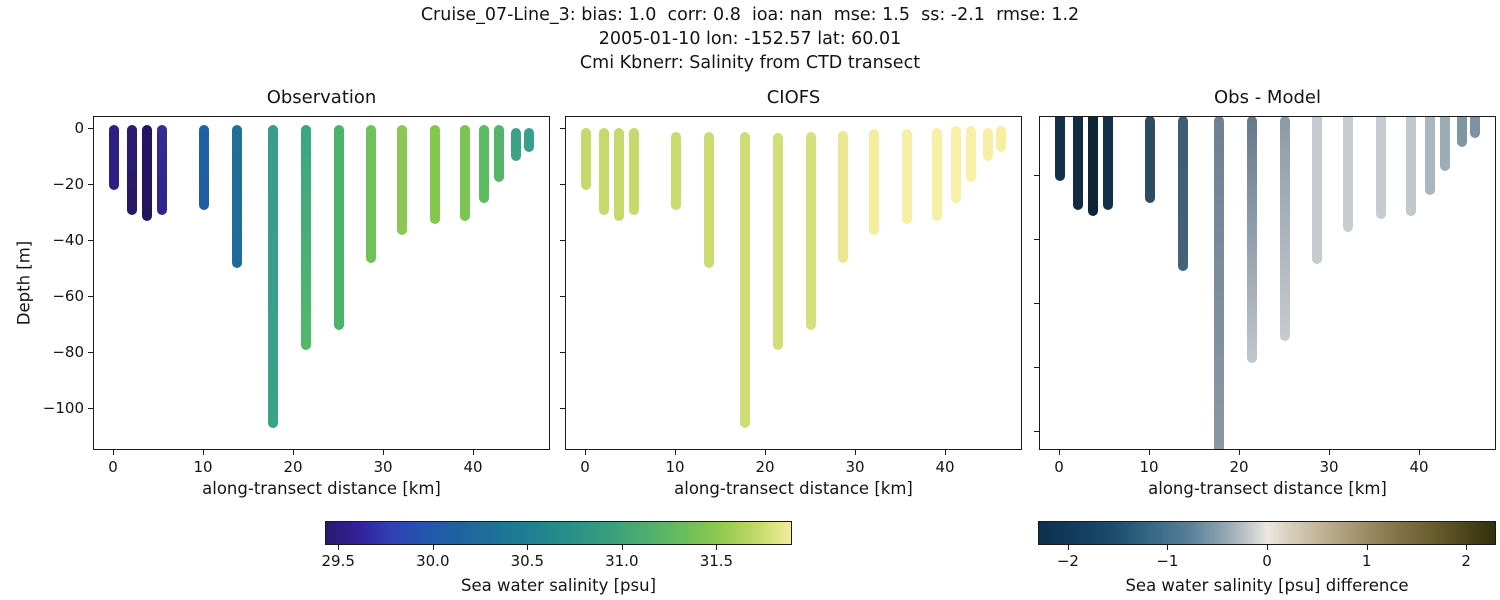  I want to click on panel-title-obs-minus-model: Obs - Model, so click(1267, 97).